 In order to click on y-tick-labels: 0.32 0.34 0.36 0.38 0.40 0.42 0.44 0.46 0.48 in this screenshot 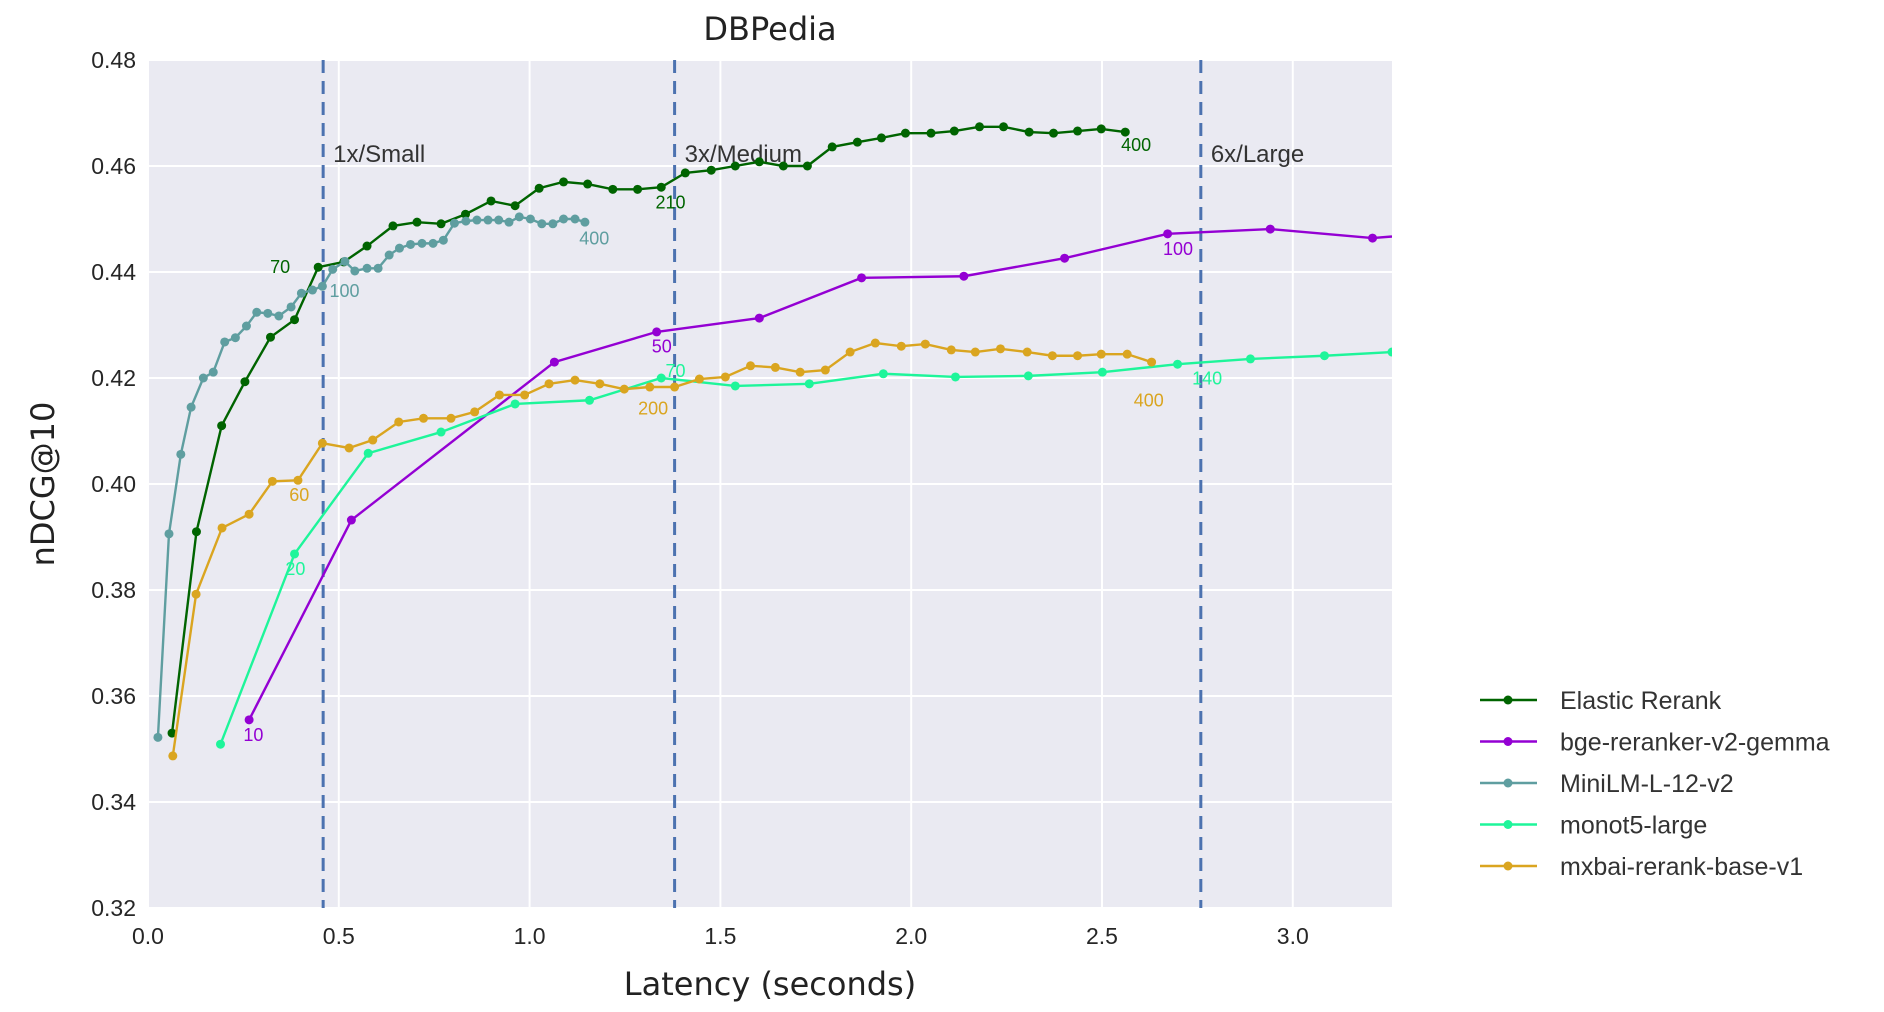, I will do `click(113, 484)`.